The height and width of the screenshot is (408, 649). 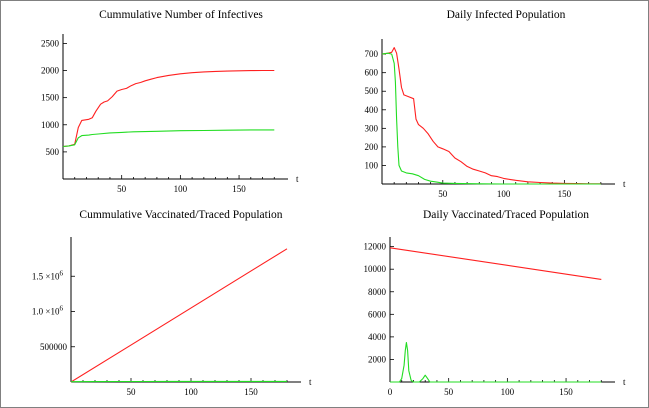 I want to click on y-tick-label: 600, so click(x=372, y=73).